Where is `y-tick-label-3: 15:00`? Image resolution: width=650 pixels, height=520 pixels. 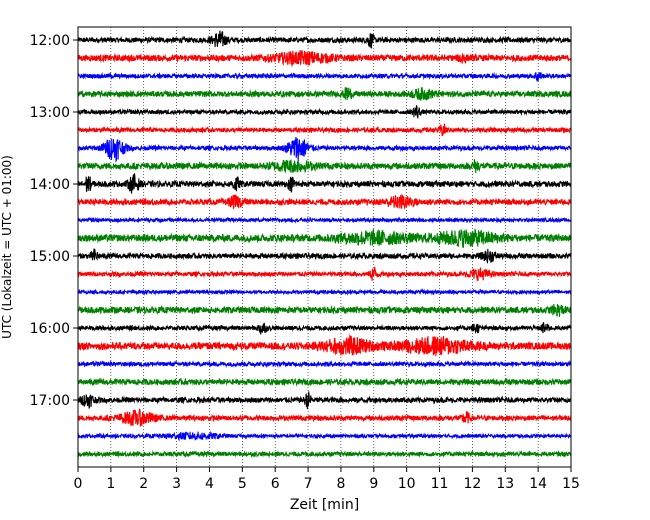 y-tick-label-3: 15:00 is located at coordinates (50, 257).